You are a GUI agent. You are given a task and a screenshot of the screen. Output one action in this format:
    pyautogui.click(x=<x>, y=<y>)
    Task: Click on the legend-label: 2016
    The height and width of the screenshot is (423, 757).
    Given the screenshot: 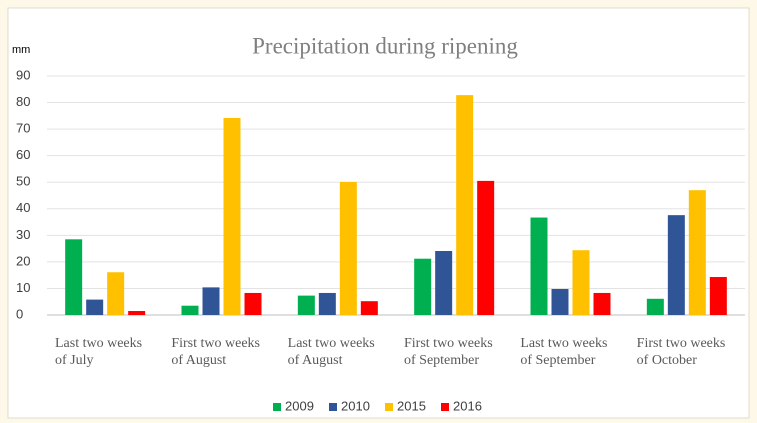 What is the action you would take?
    pyautogui.click(x=467, y=405)
    